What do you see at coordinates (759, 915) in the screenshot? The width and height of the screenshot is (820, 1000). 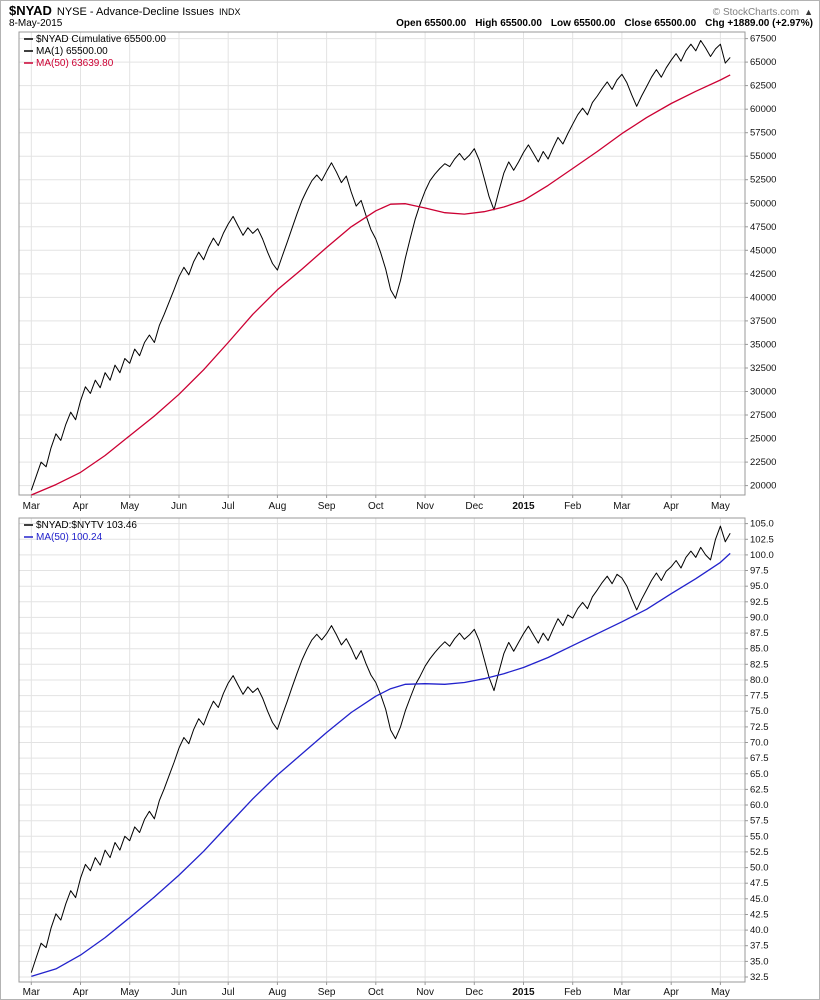 I see `y-tick-label: 42.5` at bounding box center [759, 915].